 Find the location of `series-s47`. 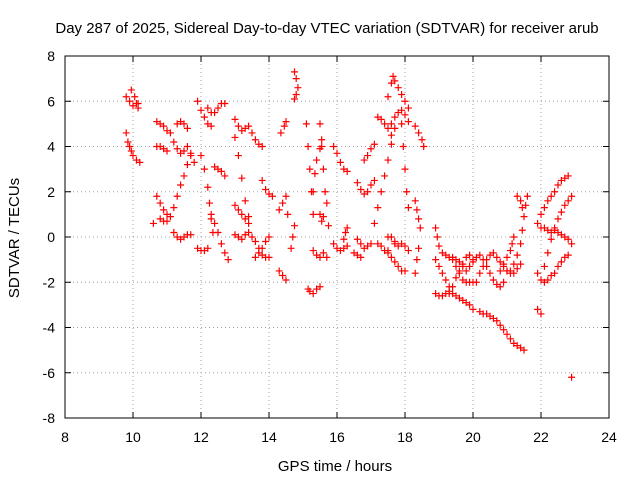

series-s47 is located at coordinates (399, 117).